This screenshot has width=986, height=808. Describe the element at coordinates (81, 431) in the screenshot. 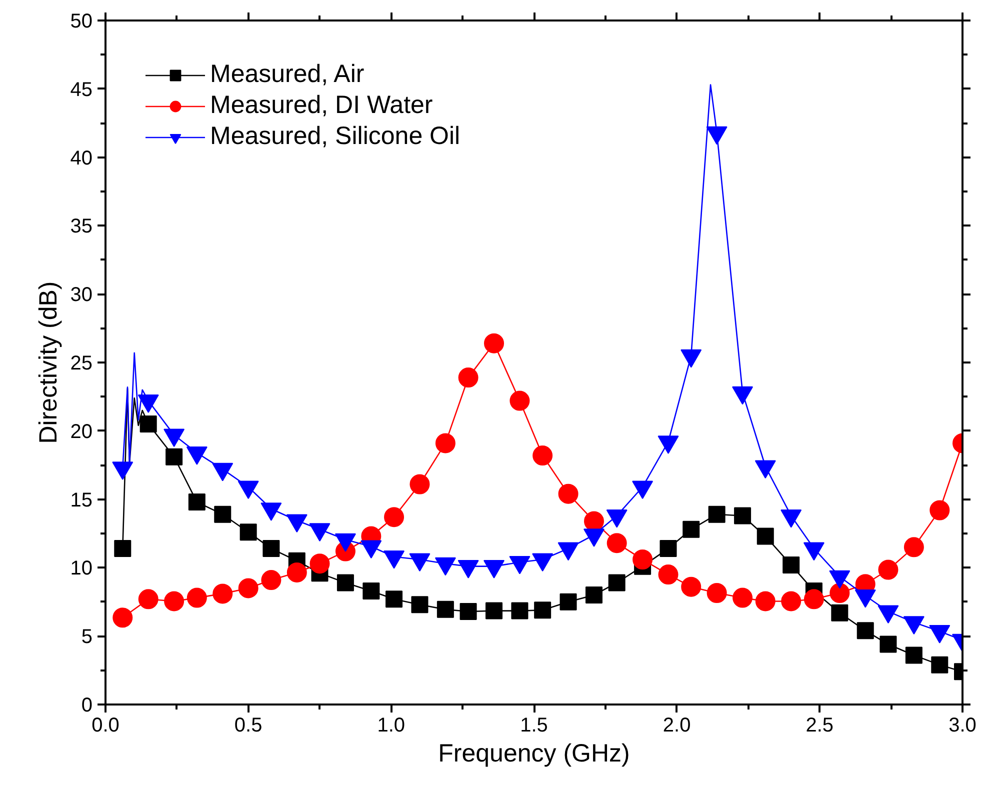

I see `y-tick-label: 20` at that location.